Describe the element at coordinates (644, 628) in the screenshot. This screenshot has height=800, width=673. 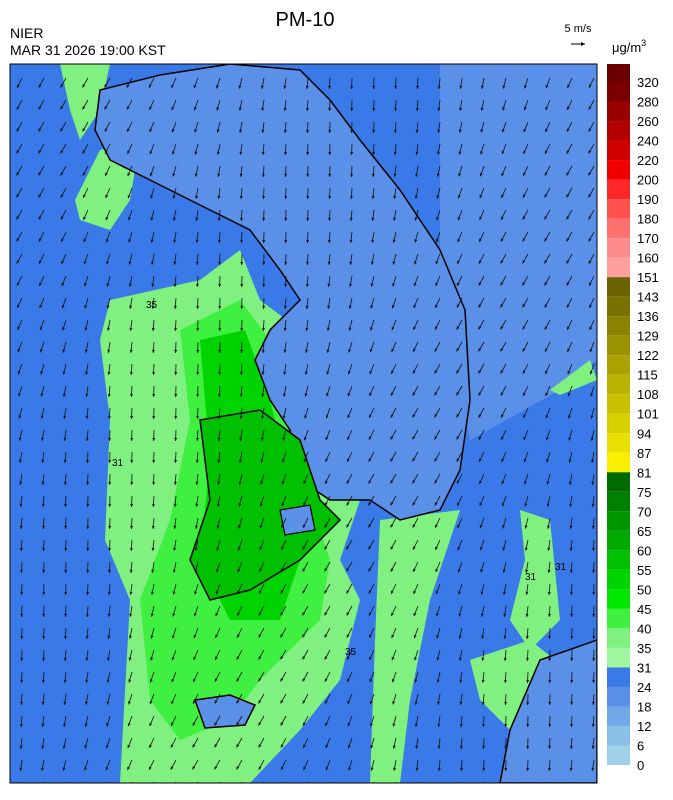
I see `colorbar-label: 40` at that location.